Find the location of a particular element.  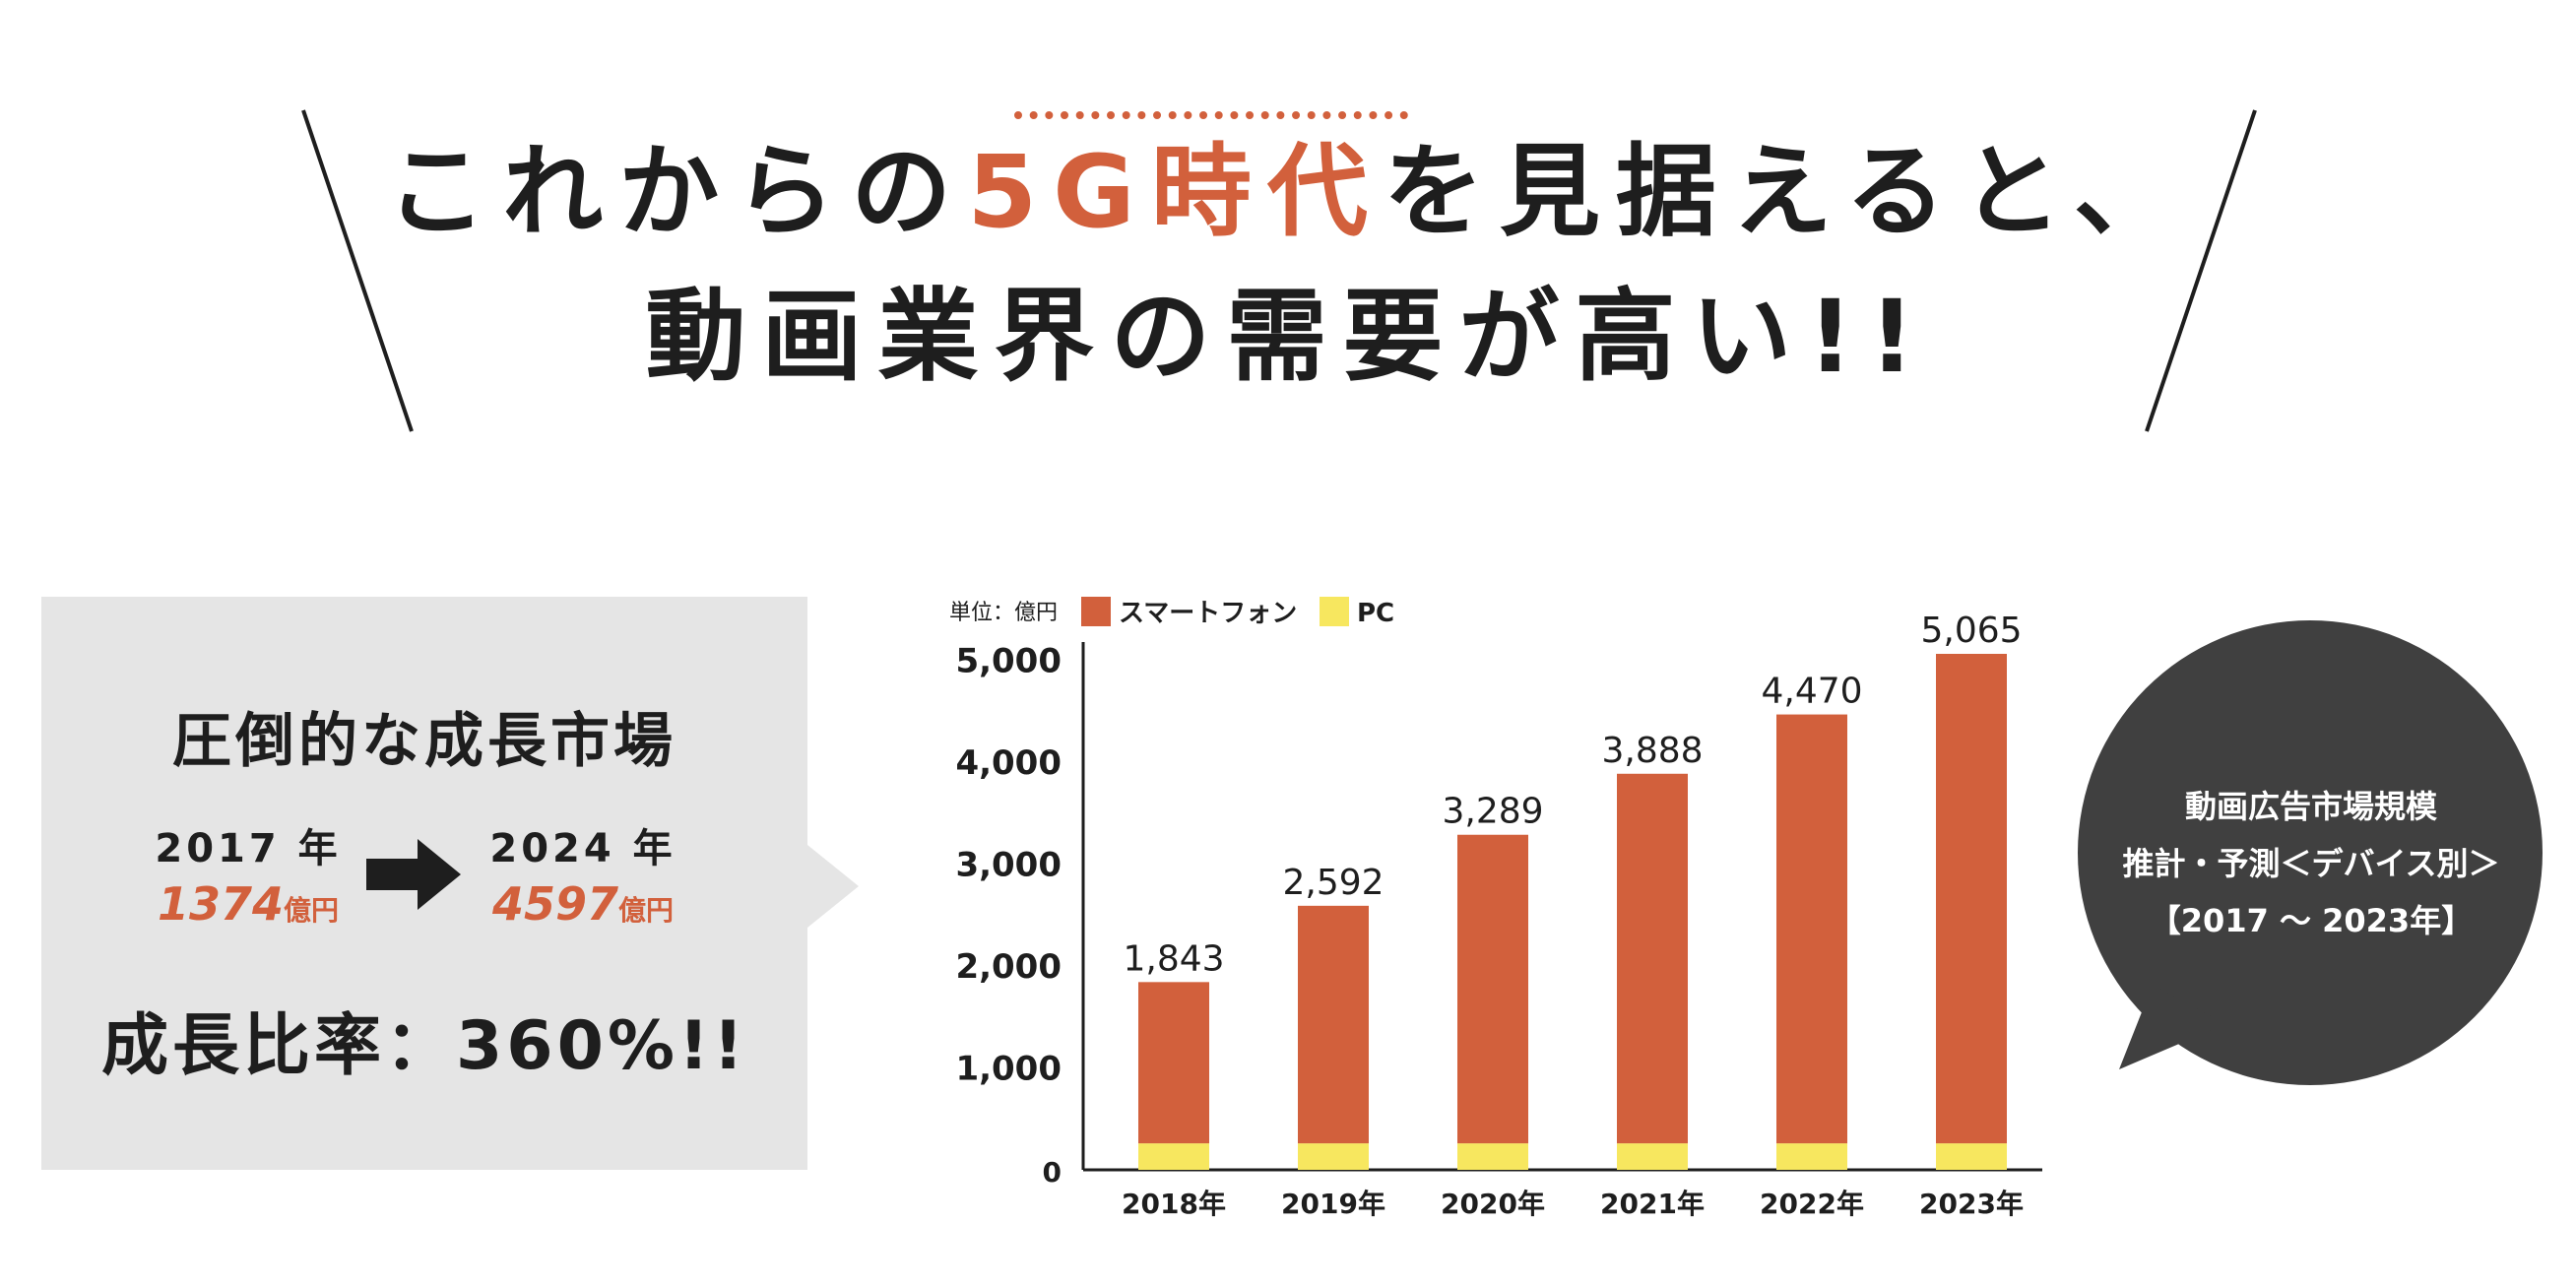

legend-swatch-smartphone is located at coordinates (1096, 611).